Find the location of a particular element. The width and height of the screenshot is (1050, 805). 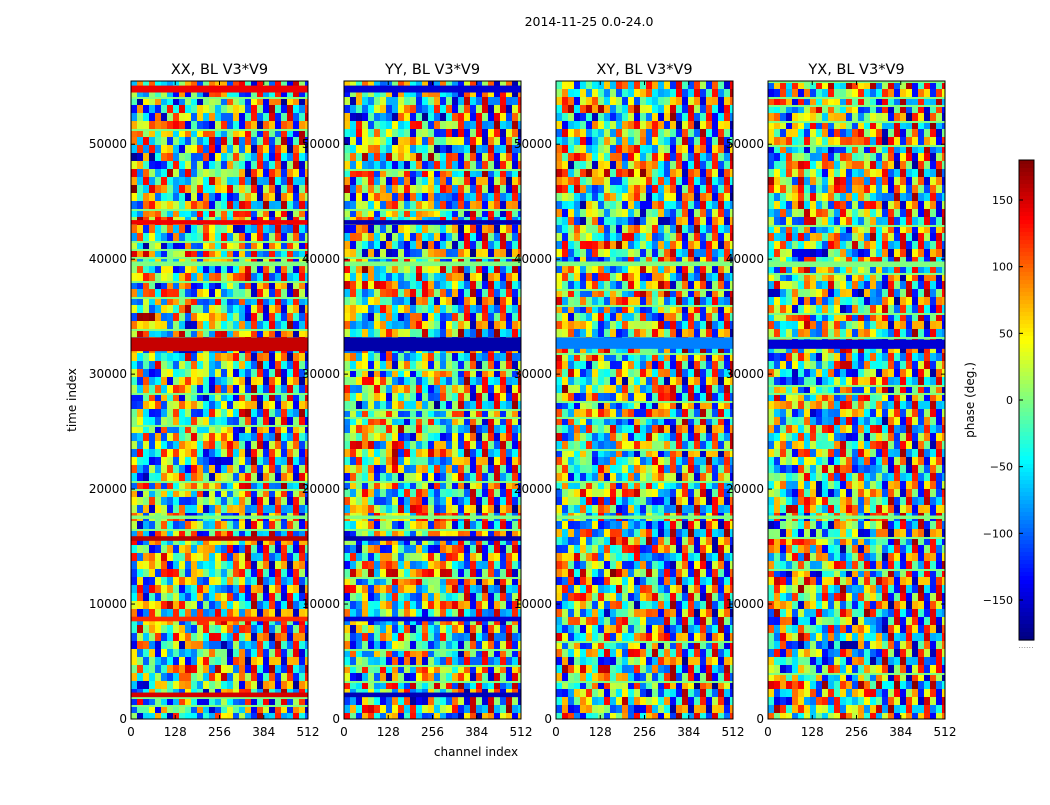

panel-title: YX, BL V3*V9 is located at coordinates (855, 70).